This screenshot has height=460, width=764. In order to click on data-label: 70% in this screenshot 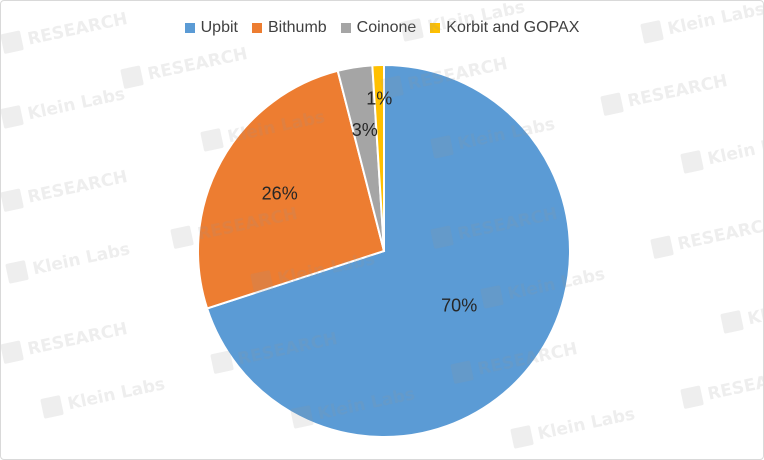, I will do `click(459, 306)`.